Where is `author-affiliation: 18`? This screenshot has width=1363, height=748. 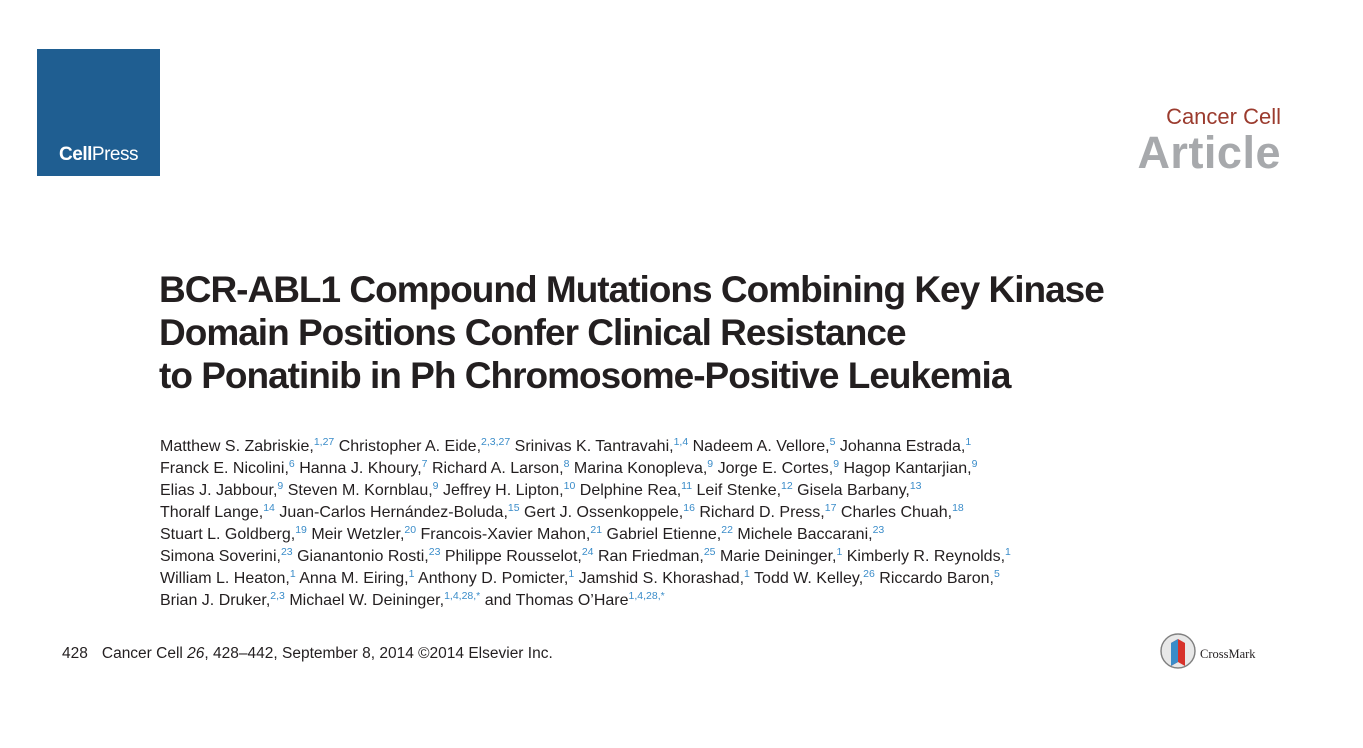
author-affiliation: 18 is located at coordinates (958, 508).